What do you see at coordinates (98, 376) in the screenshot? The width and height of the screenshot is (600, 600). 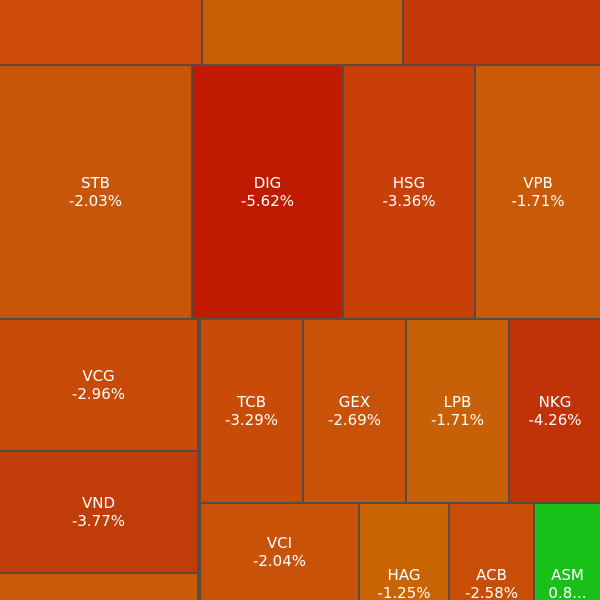 I see `symbol: VCG` at bounding box center [98, 376].